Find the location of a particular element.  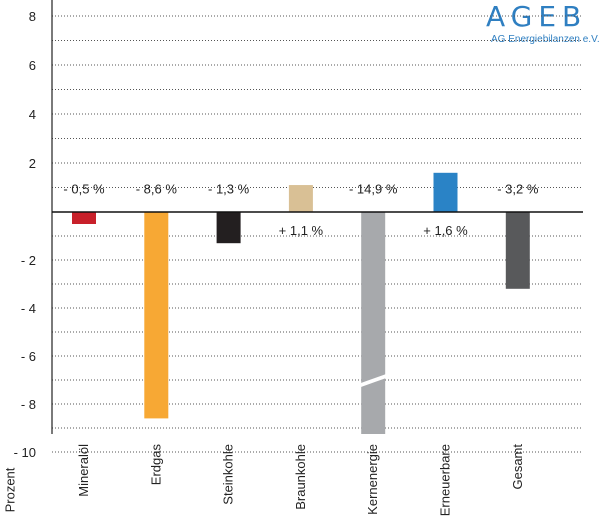

value-label: + 1,1 % is located at coordinates (301, 230).